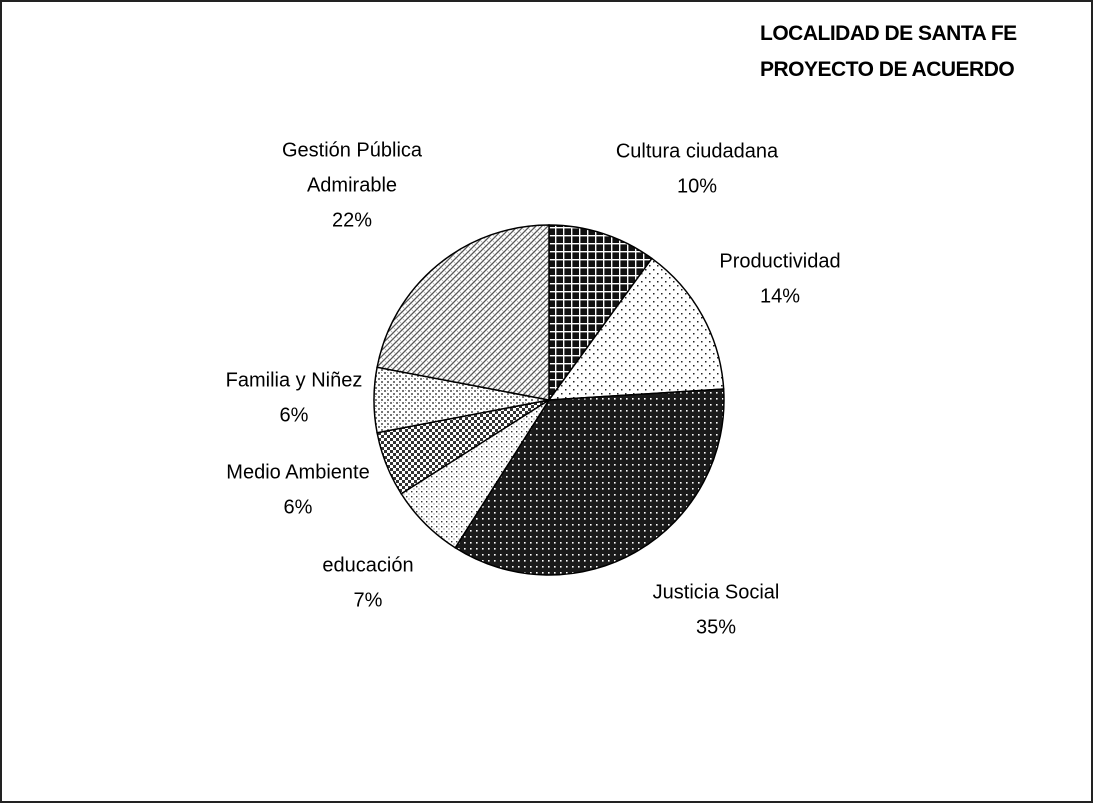  I want to click on slice-category-label: Cultura ciudadana, so click(697, 151).